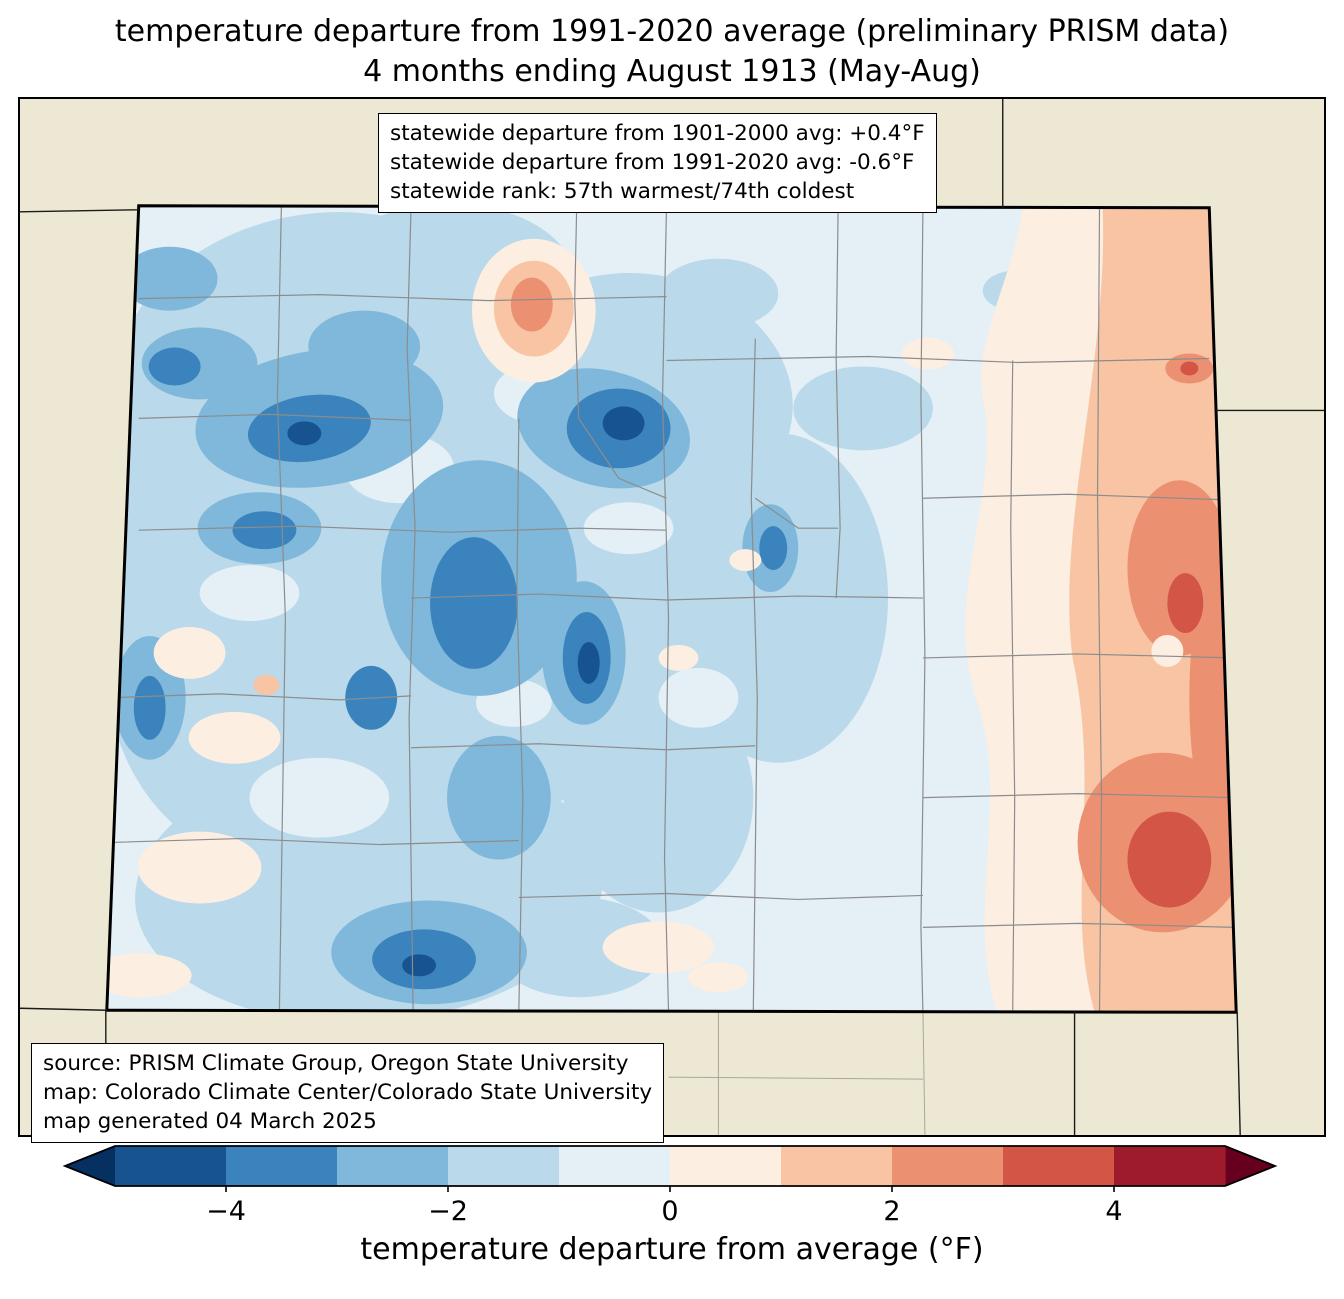 The height and width of the screenshot is (1299, 1344). What do you see at coordinates (210, 1121) in the screenshot?
I see `source-line-3: map generated 04 March 2025` at bounding box center [210, 1121].